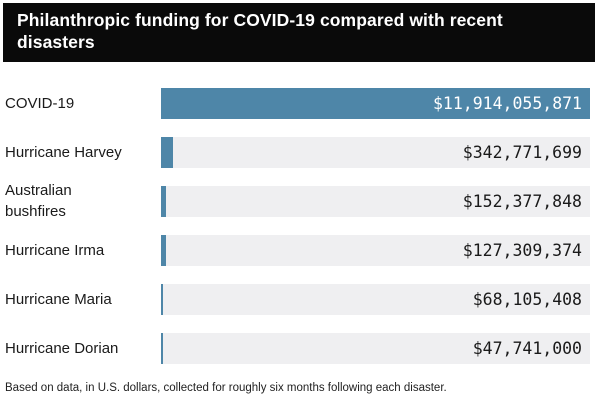  I want to click on bar-track: $68,105,408, so click(375, 299).